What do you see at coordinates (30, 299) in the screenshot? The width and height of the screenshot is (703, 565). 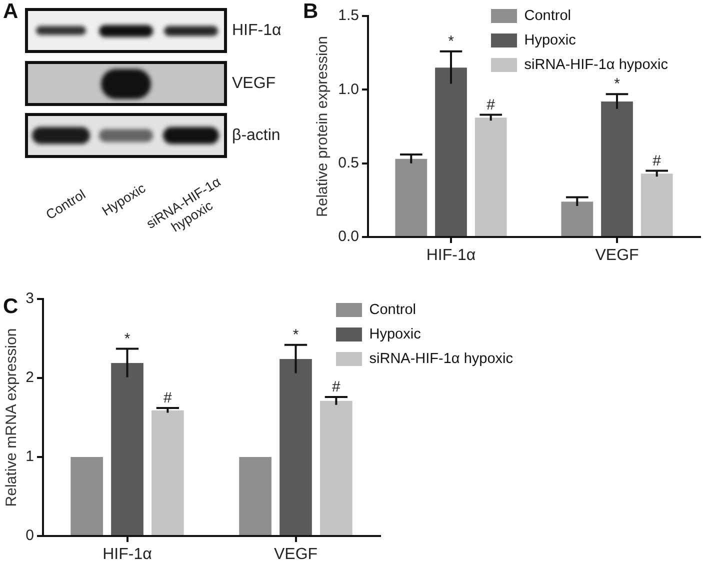 I see `y-tick-label: 3` at bounding box center [30, 299].